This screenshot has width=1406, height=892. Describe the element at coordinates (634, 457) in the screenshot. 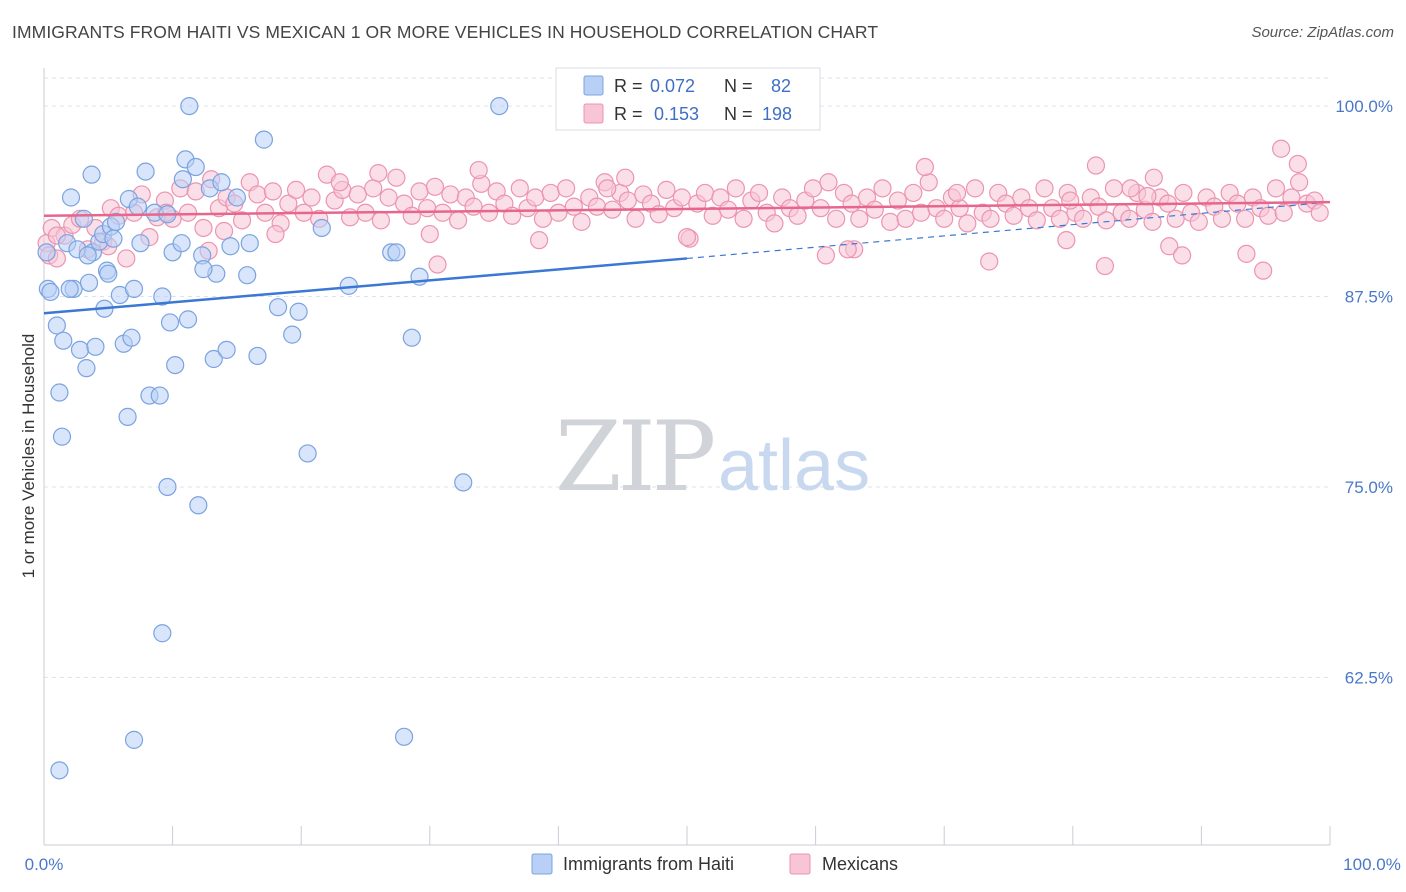

I see `watermark-zip: ZIP` at that location.